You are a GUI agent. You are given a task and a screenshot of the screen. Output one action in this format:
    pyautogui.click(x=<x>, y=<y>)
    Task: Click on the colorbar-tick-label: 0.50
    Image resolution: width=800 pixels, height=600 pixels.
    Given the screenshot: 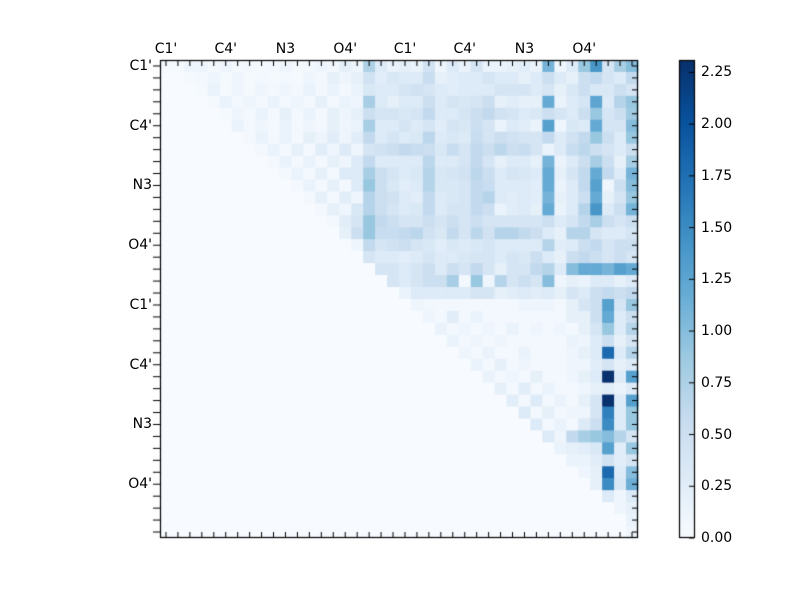 What is the action you would take?
    pyautogui.click(x=717, y=434)
    